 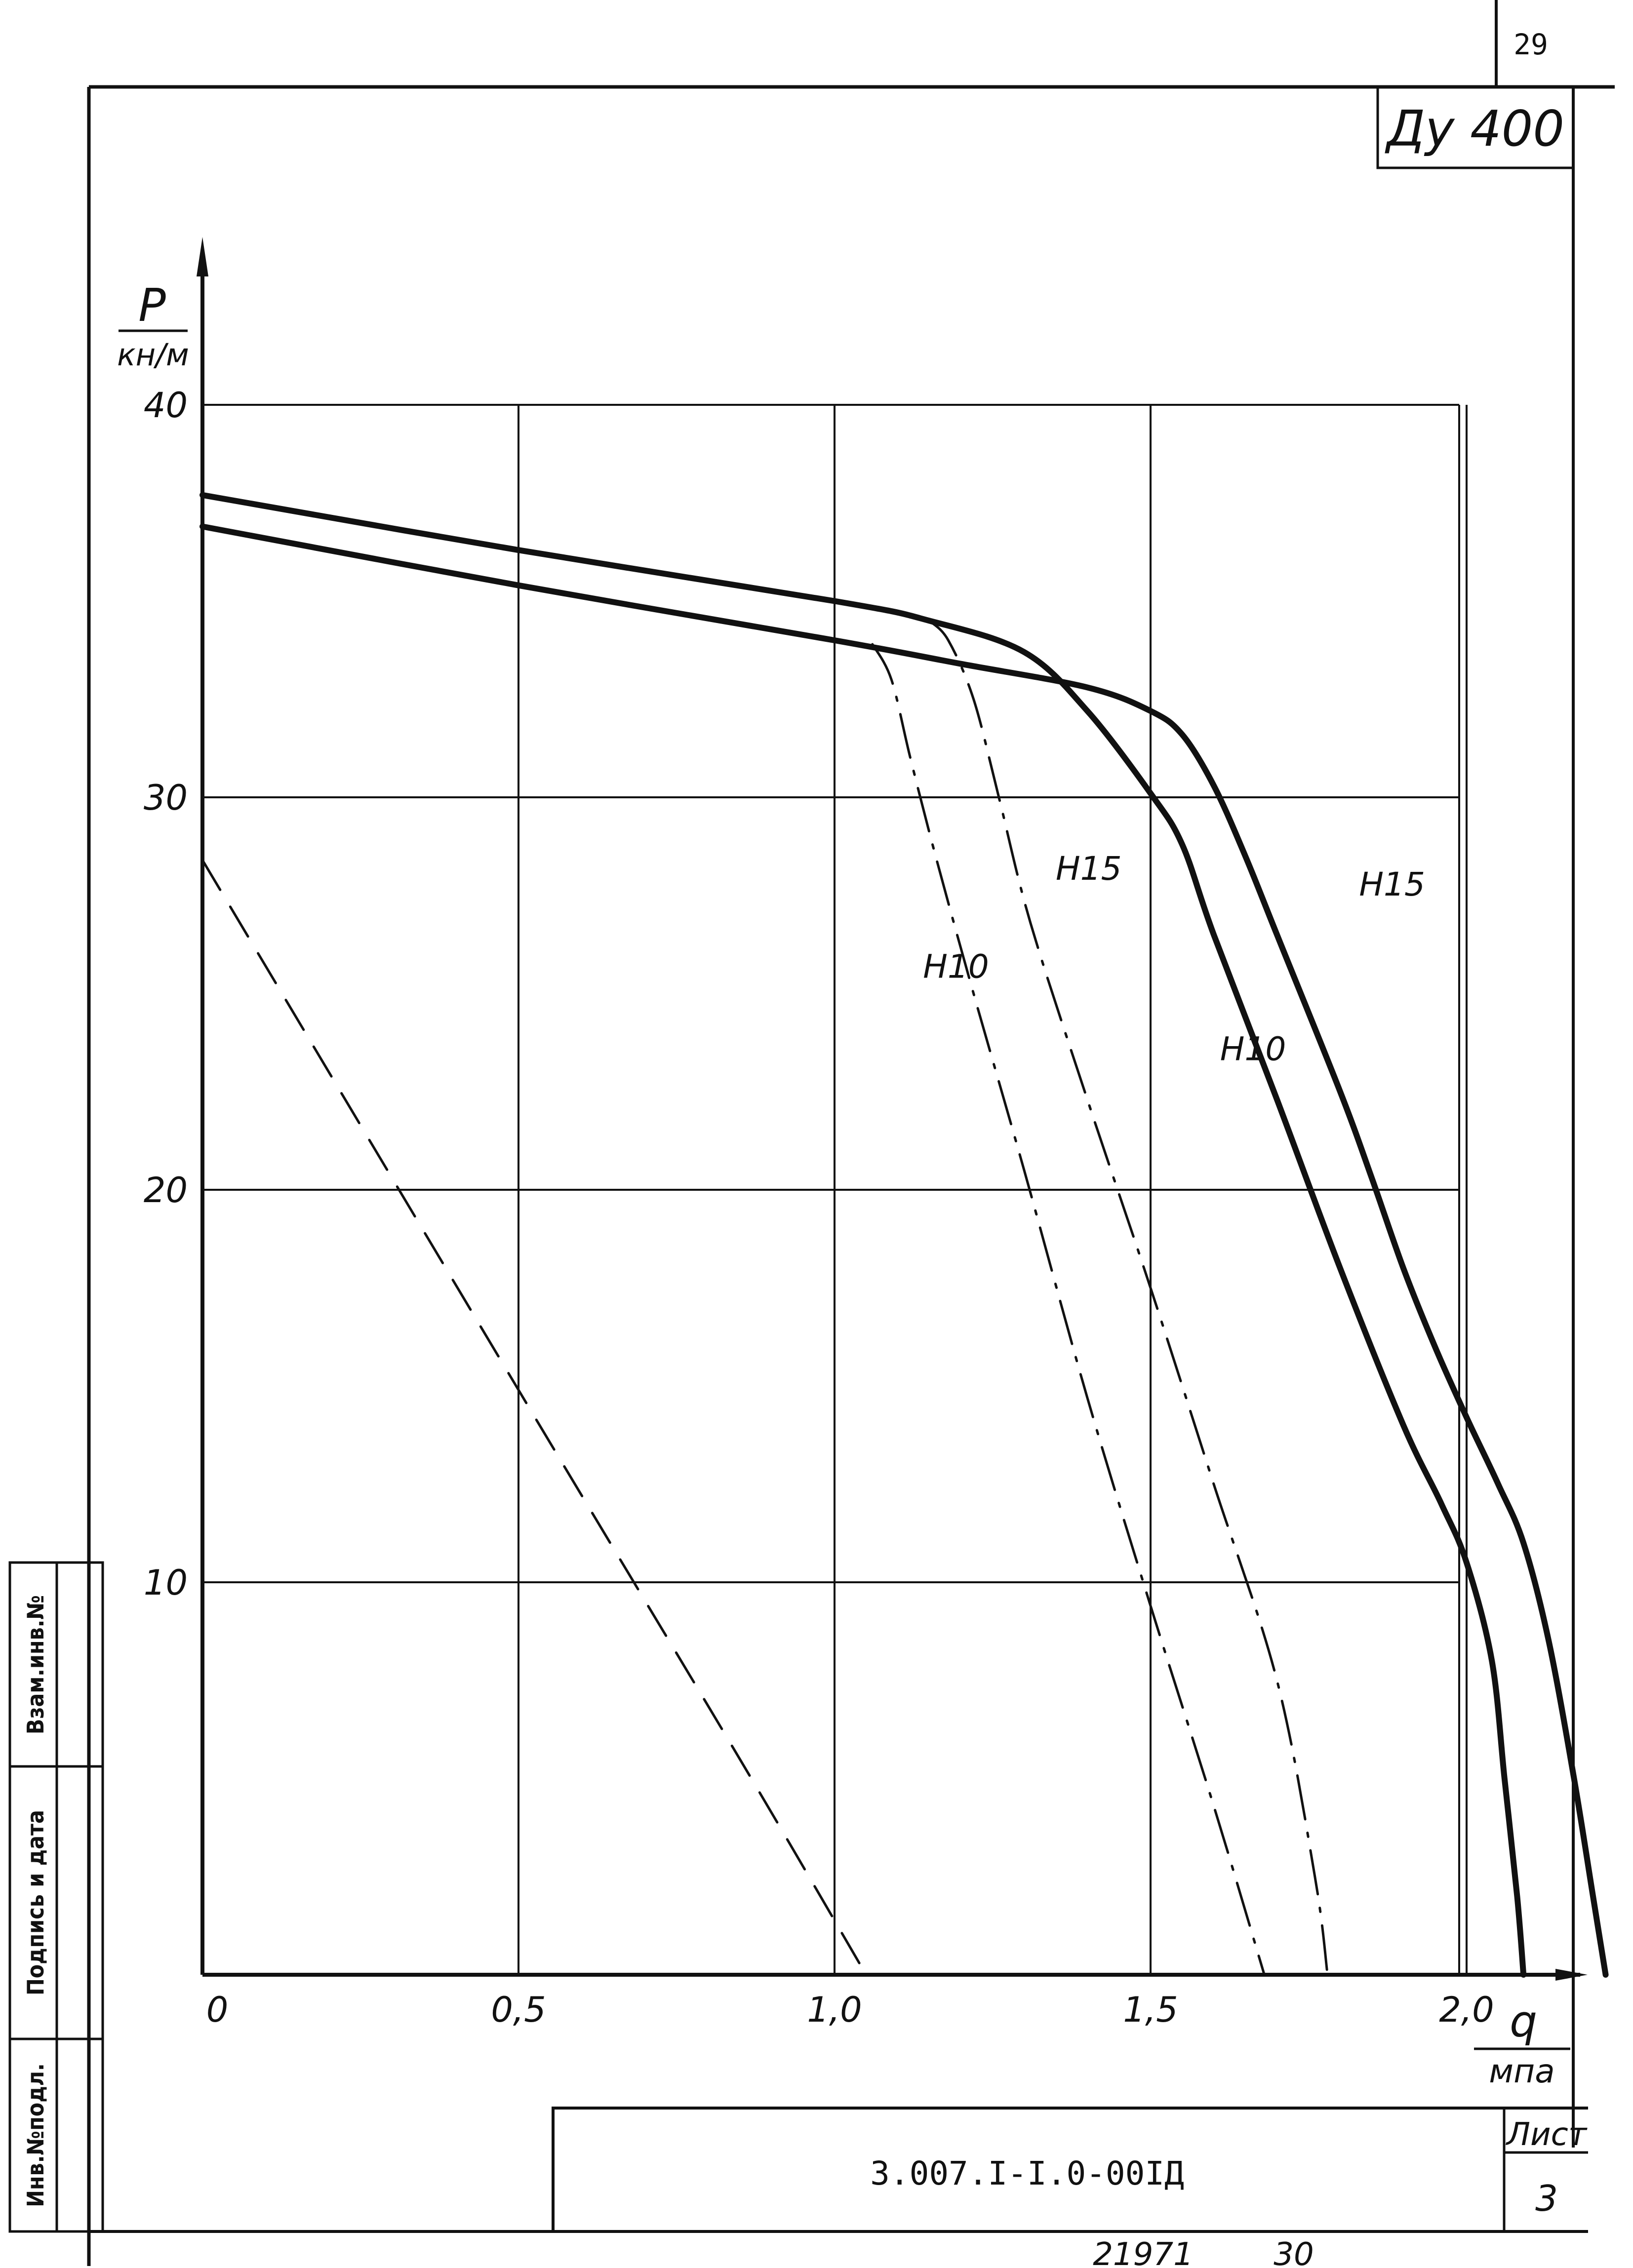 I want to click on y-axis-arrow, so click(x=202, y=256).